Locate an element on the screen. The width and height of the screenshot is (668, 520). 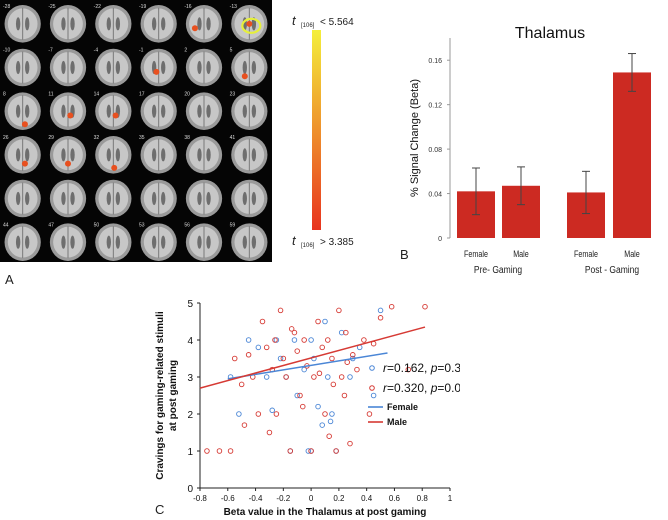
slice-number: 44 is located at coordinates (6, 225).